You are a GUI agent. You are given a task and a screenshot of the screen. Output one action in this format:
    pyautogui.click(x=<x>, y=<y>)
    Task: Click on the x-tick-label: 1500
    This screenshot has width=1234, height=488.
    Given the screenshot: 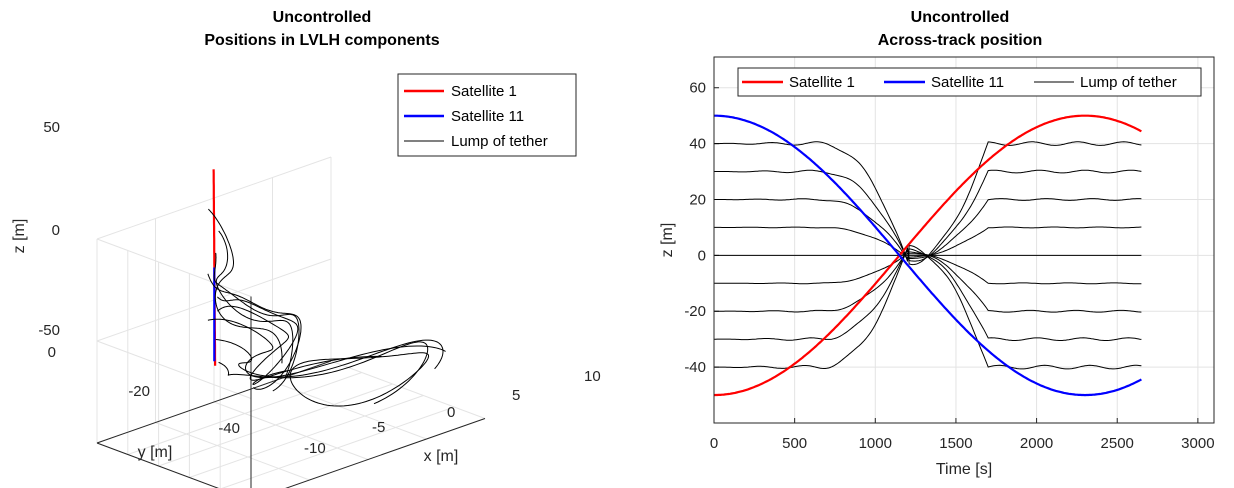 What is the action you would take?
    pyautogui.click(x=955, y=443)
    